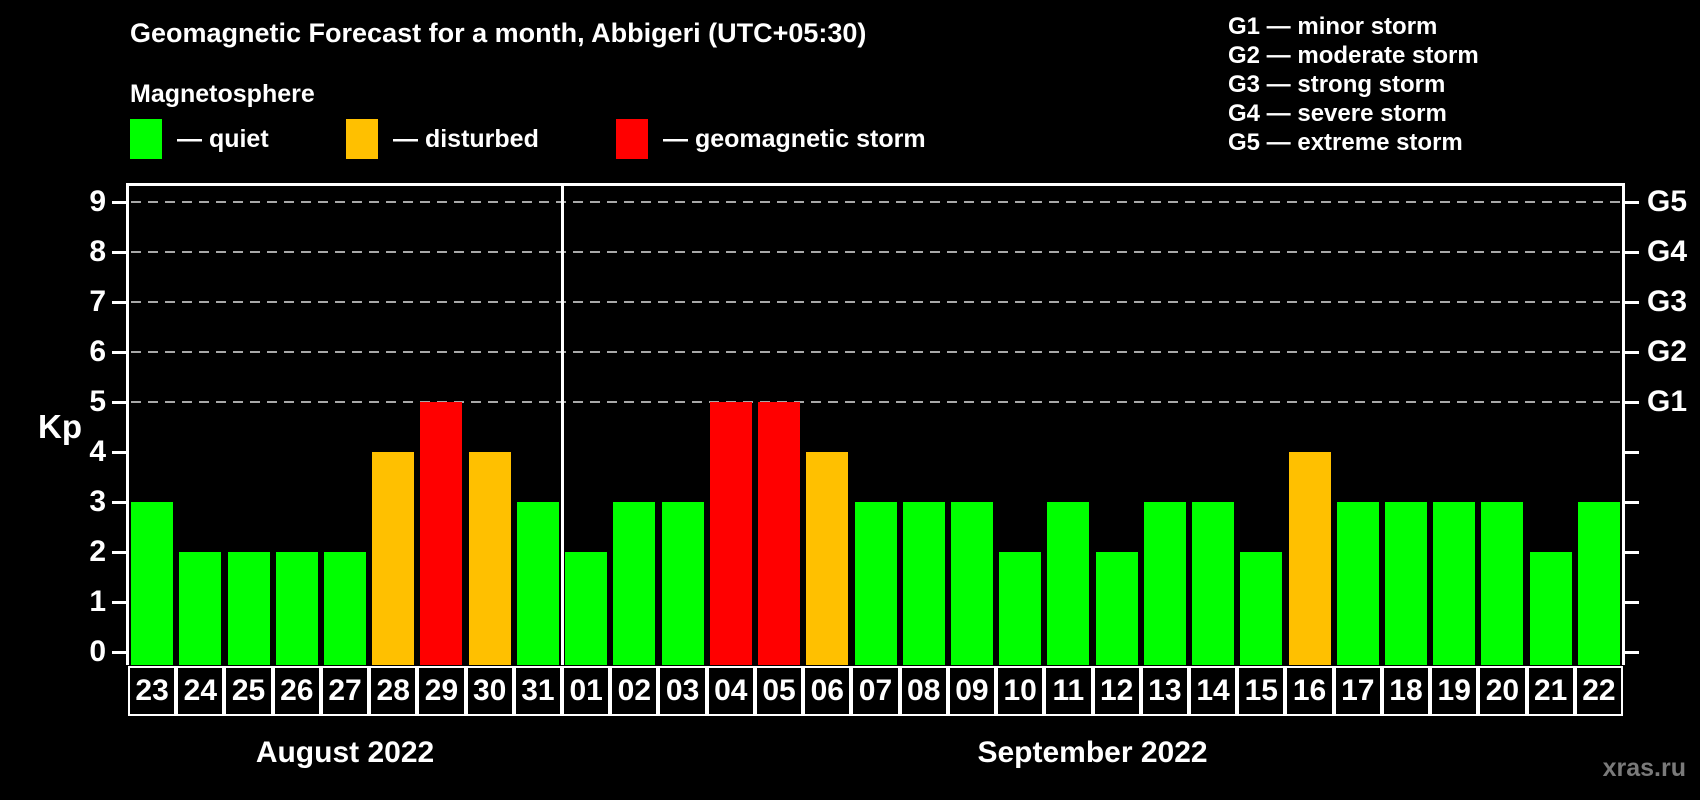  Describe the element at coordinates (1357, 691) in the screenshot. I see `date-cell-sep-17: 17` at that location.